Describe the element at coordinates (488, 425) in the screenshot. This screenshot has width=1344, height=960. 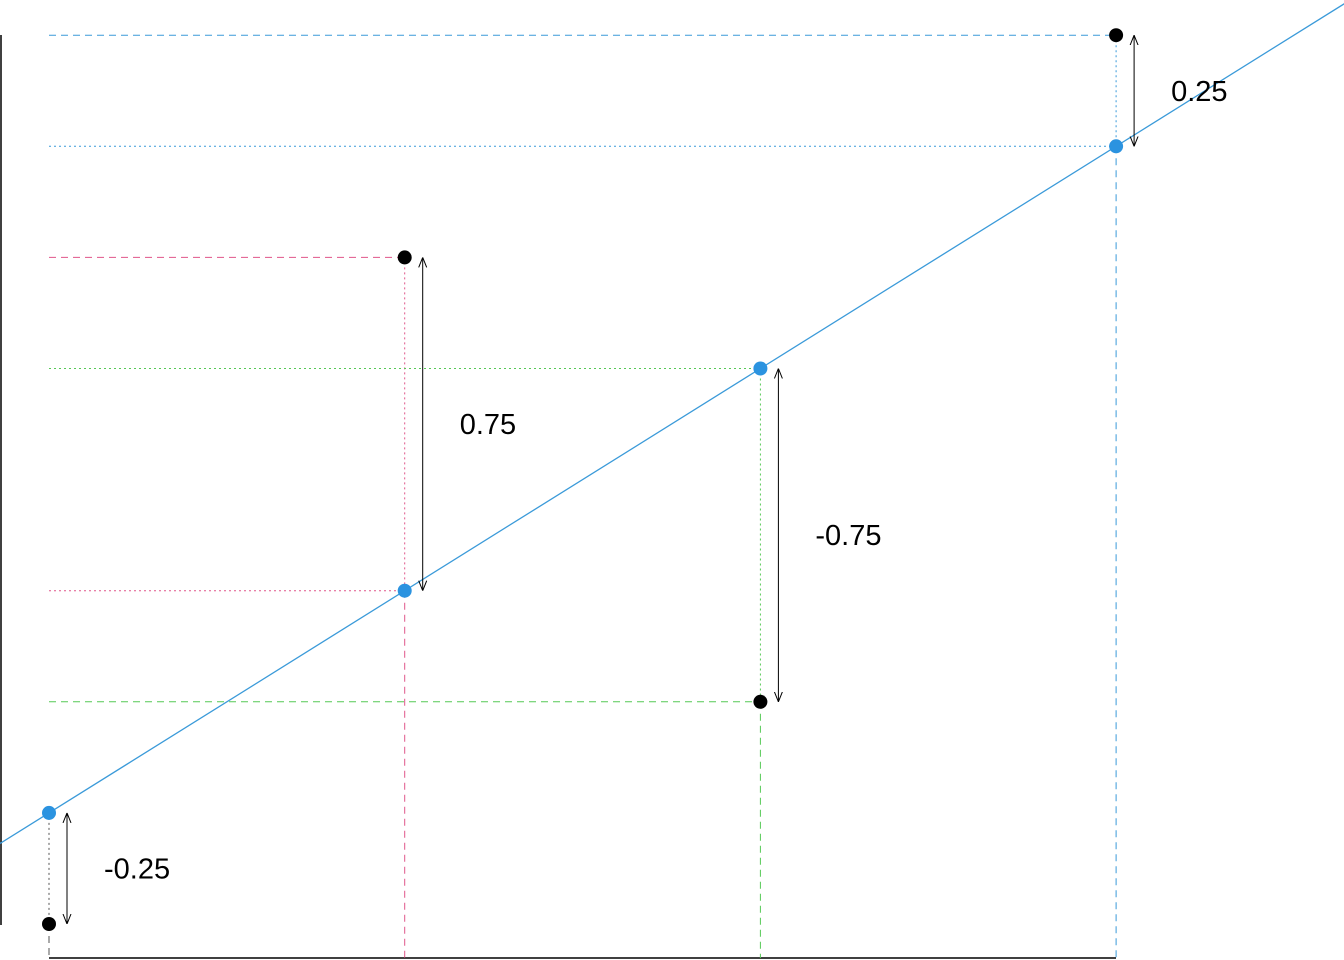
I see `residual-label-1: 0.75` at that location.